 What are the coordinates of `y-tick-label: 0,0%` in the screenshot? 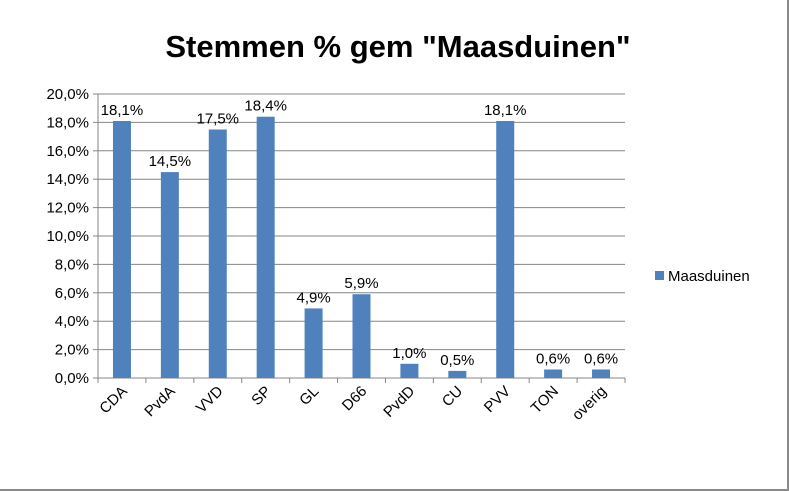 It's located at (72, 378).